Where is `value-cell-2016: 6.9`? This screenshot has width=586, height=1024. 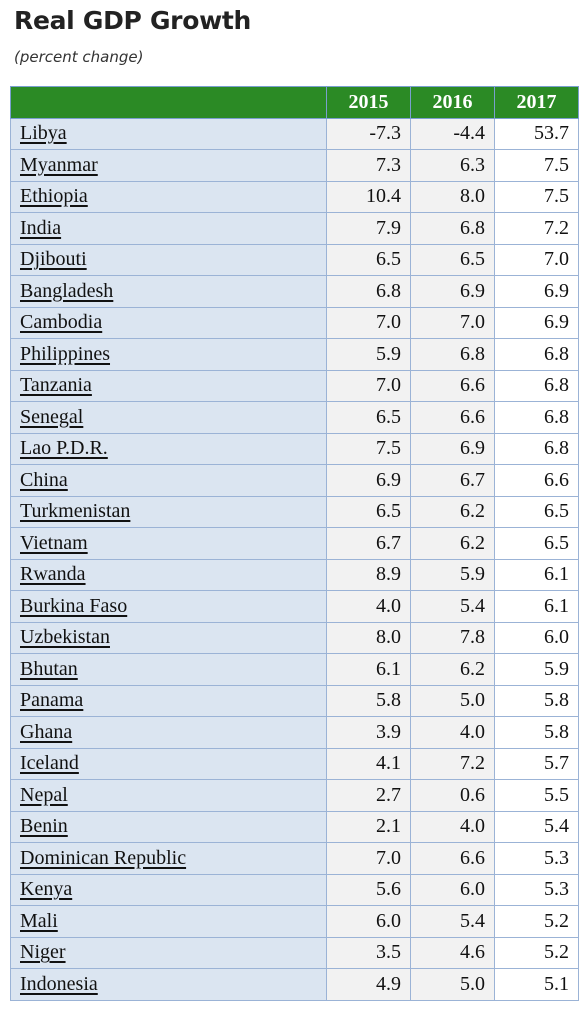
value-cell-2016: 6.9 is located at coordinates (452, 291).